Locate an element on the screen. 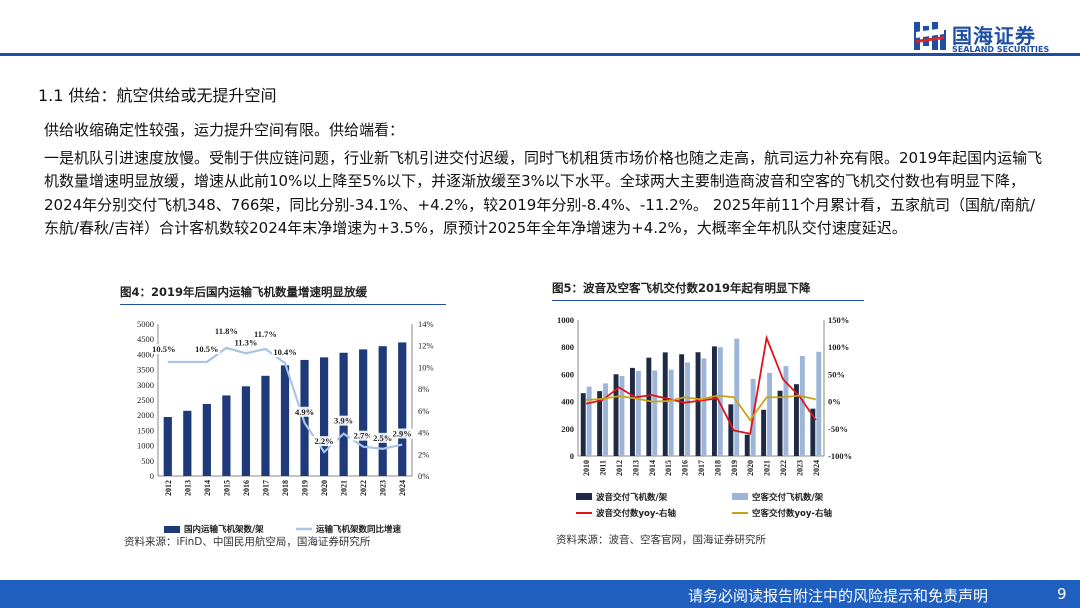  chart-fig4-ytick-right: 0% is located at coordinates (423, 476).